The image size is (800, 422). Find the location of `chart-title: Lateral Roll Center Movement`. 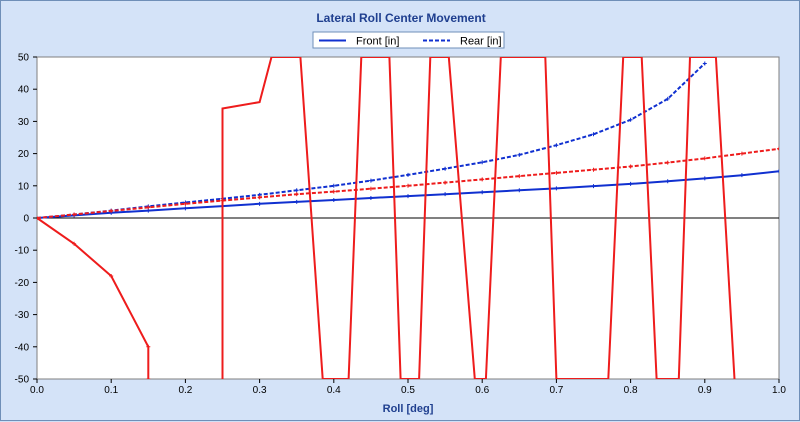

chart-title: Lateral Roll Center Movement is located at coordinates (400, 18).